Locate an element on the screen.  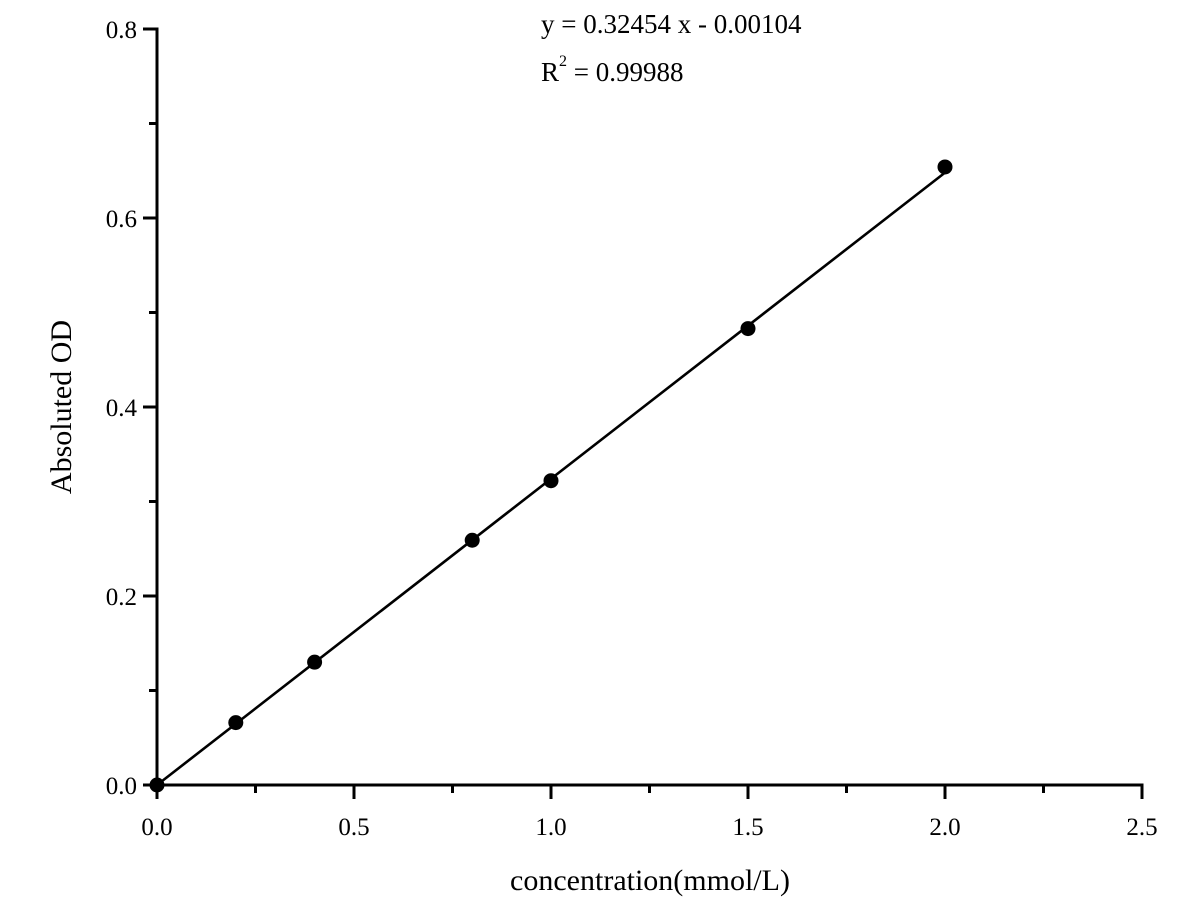
r-squared: R2 = 0.99988 is located at coordinates (612, 70).